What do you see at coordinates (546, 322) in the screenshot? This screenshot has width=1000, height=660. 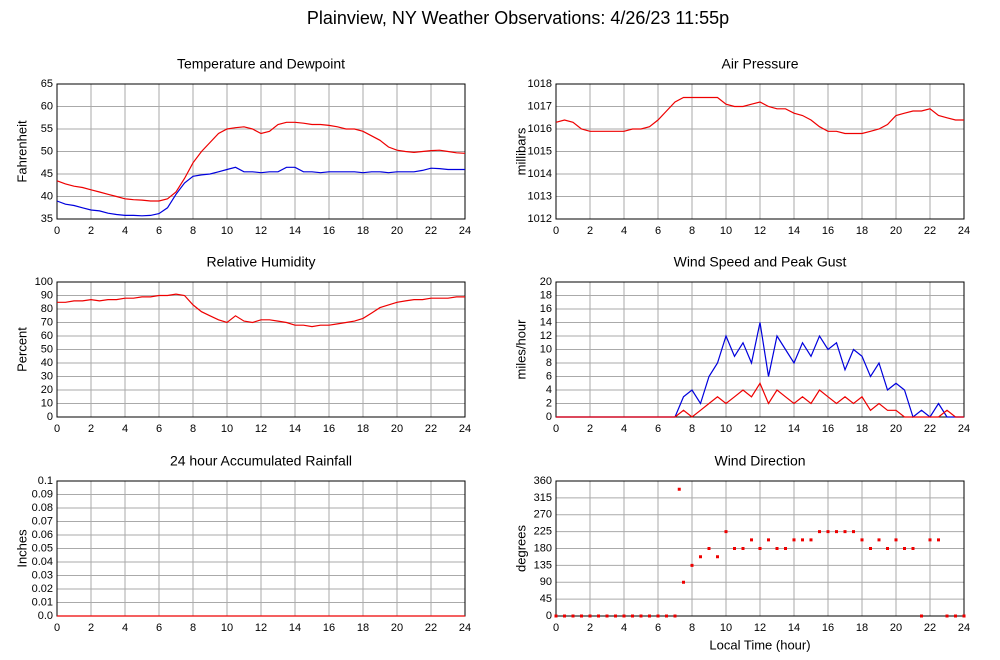 I see `y-tick-label: 14` at bounding box center [546, 322].